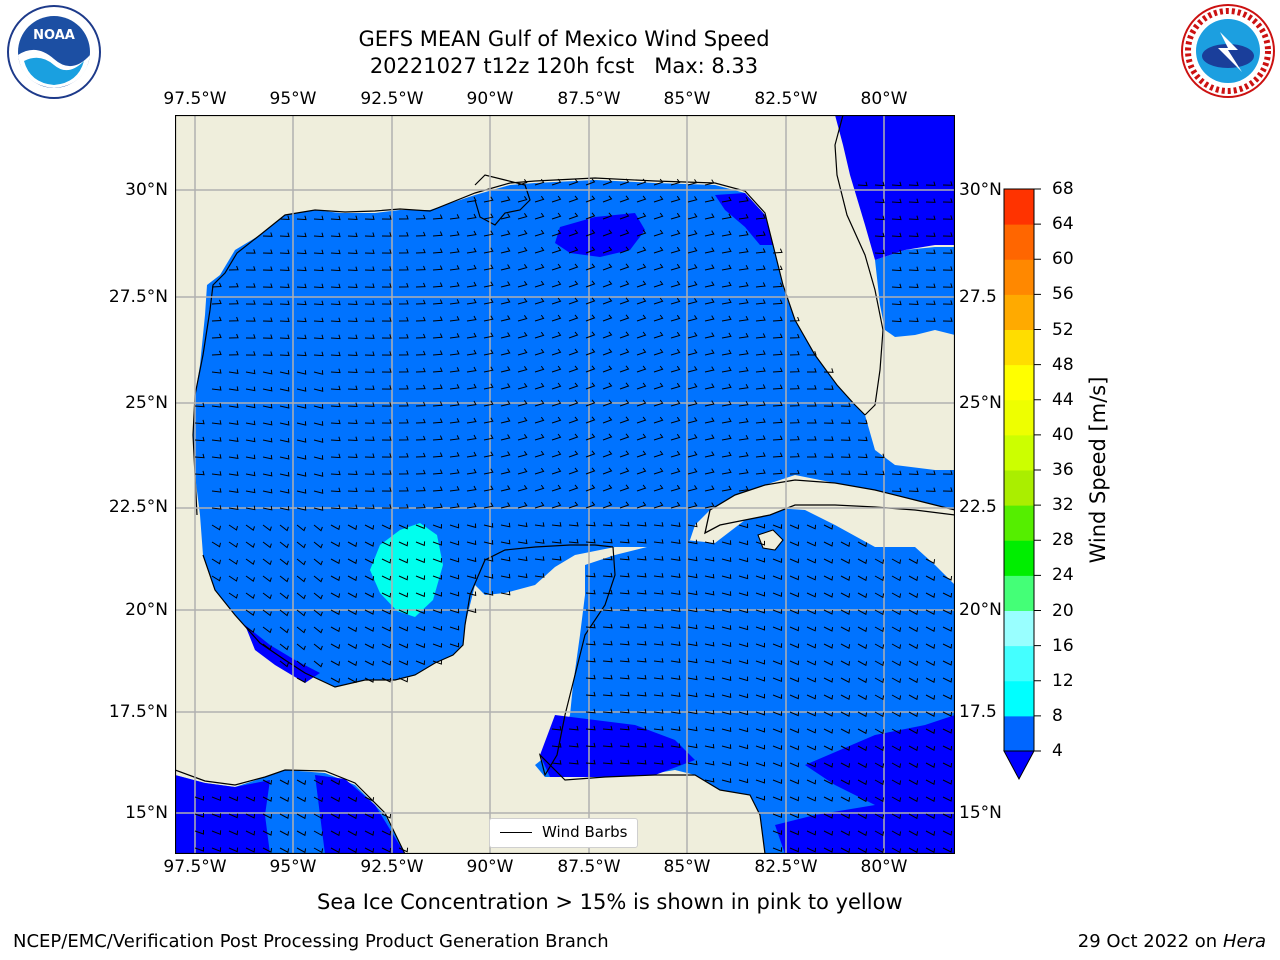 Image resolution: width=1280 pixels, height=960 pixels. I want to click on colorbar-label: Wind Speed [m/s], so click(1098, 470).